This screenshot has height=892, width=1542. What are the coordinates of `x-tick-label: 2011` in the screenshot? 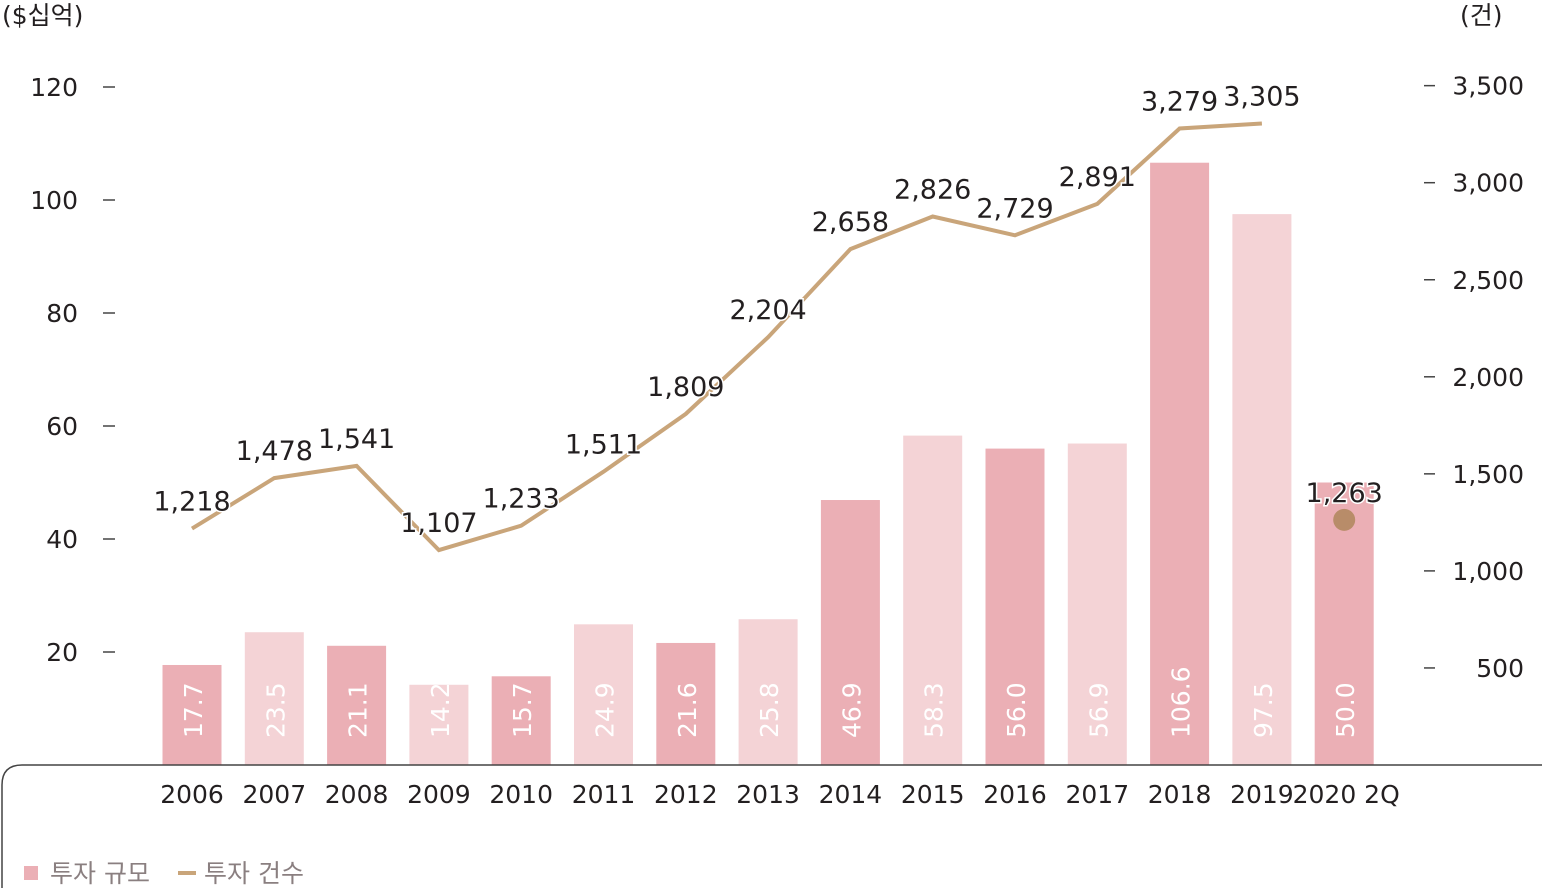 It's located at (604, 794).